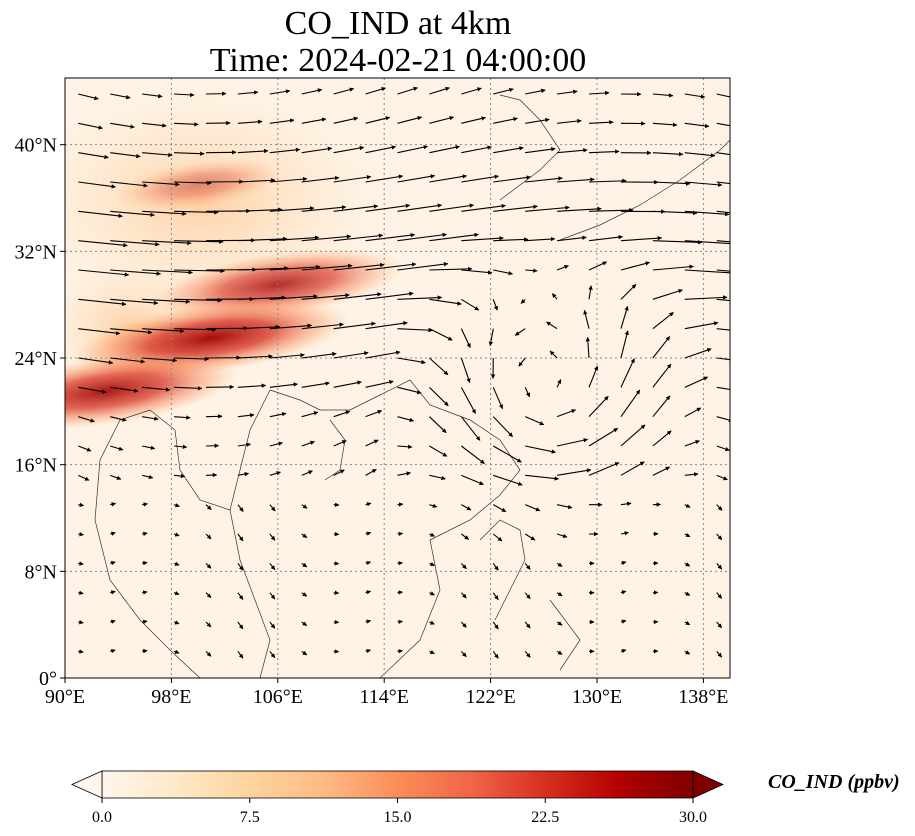 The width and height of the screenshot is (915, 836). I want to click on colorbar-label: CO_IND (ppbv), so click(834, 782).